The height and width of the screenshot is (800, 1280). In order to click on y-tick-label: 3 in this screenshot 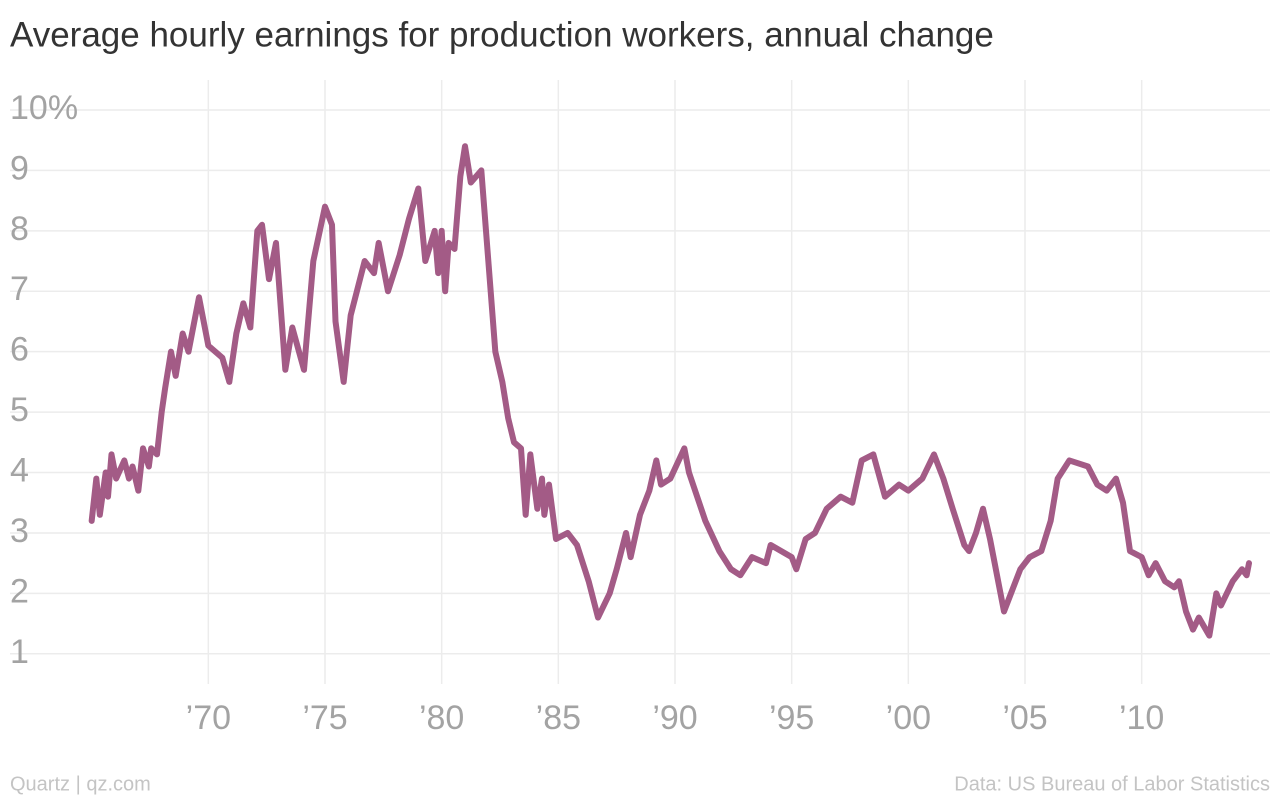, I will do `click(19, 531)`.